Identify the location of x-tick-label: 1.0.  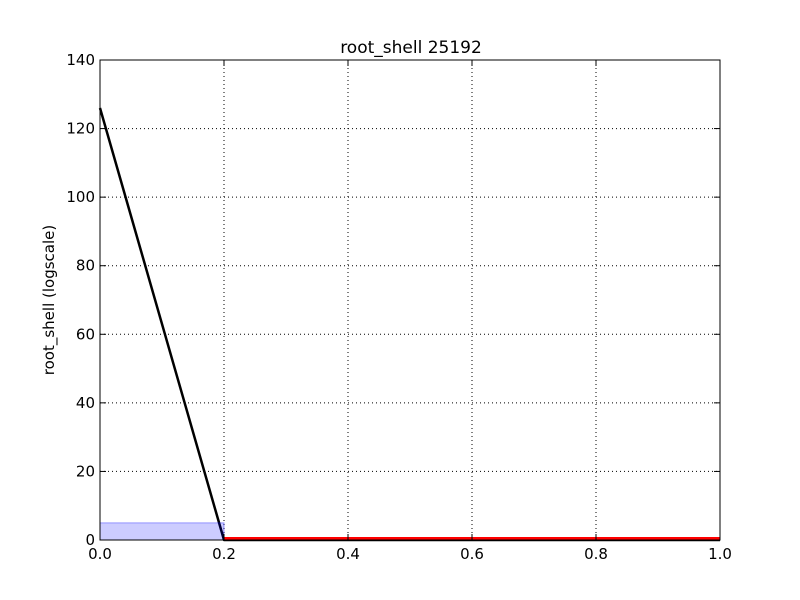
(720, 554).